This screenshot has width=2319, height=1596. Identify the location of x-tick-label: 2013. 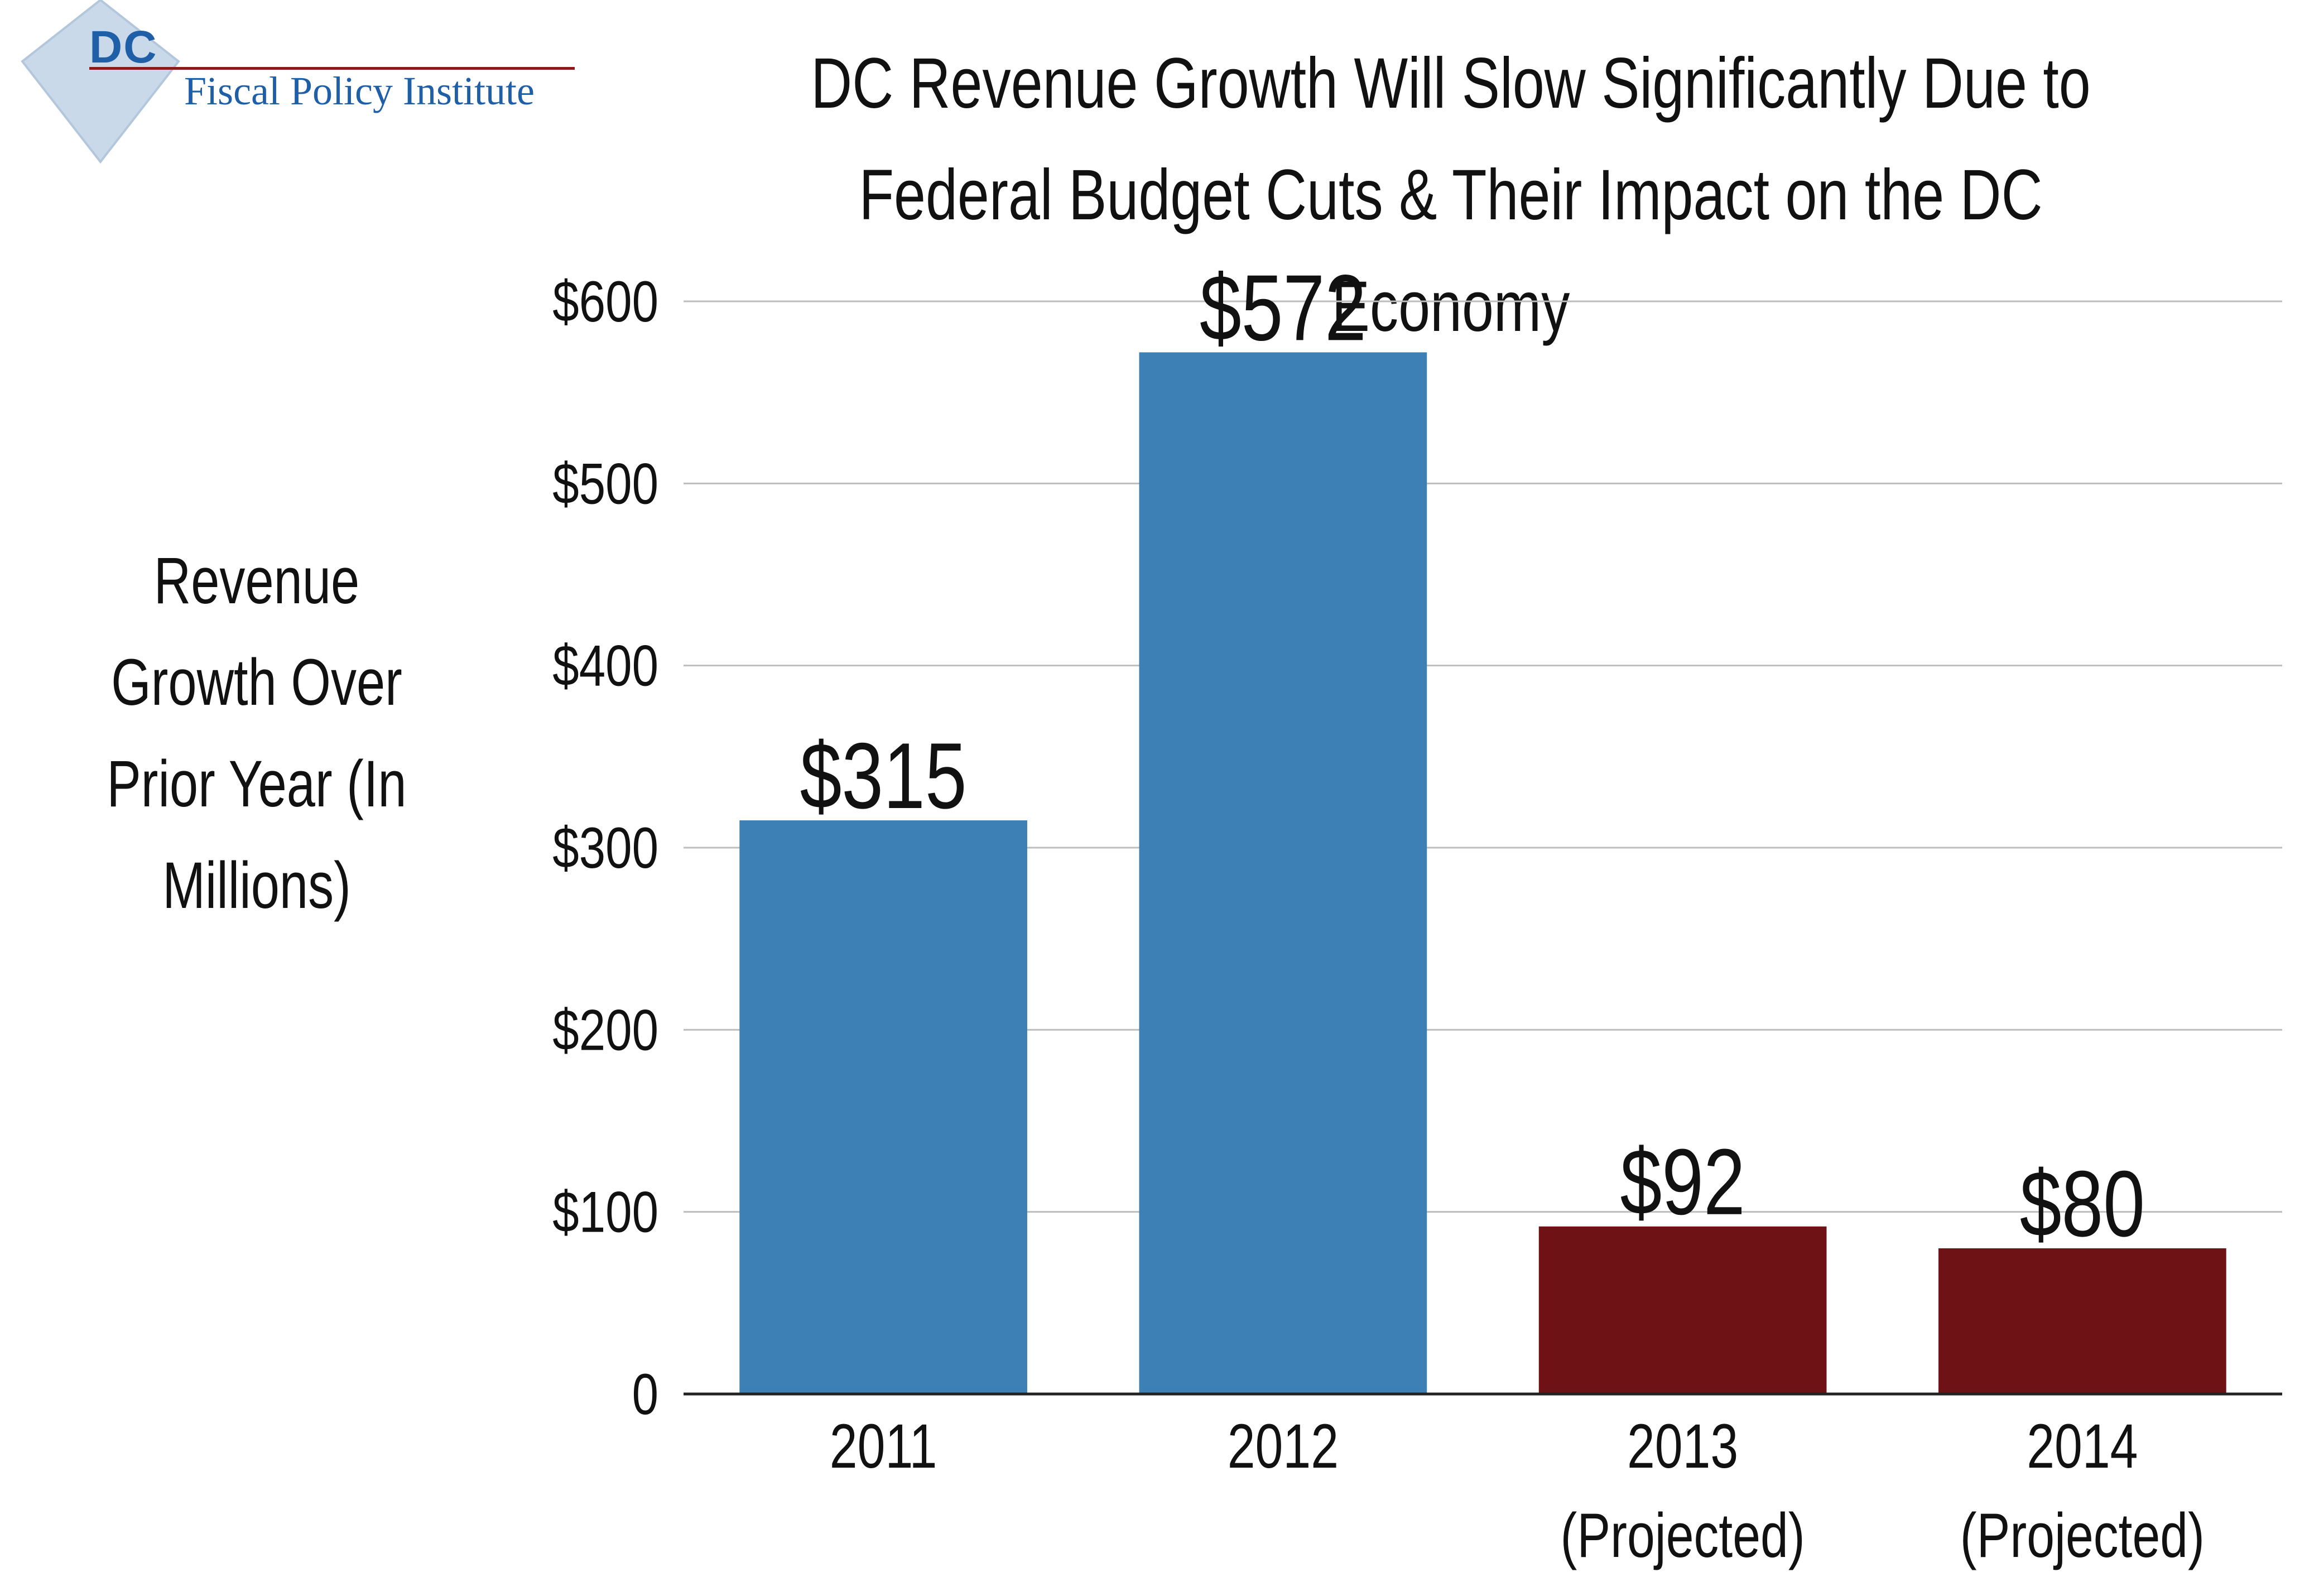
(1682, 1447).